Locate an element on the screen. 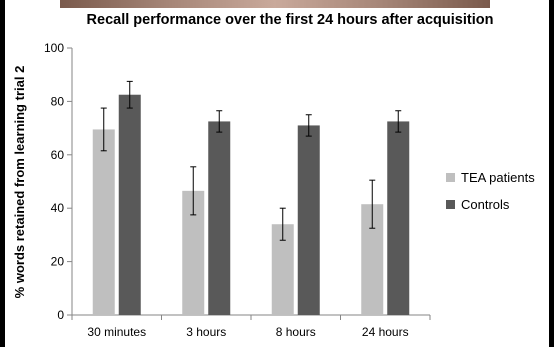 This screenshot has height=347, width=554. y-tick-label: 20 is located at coordinates (58, 262).